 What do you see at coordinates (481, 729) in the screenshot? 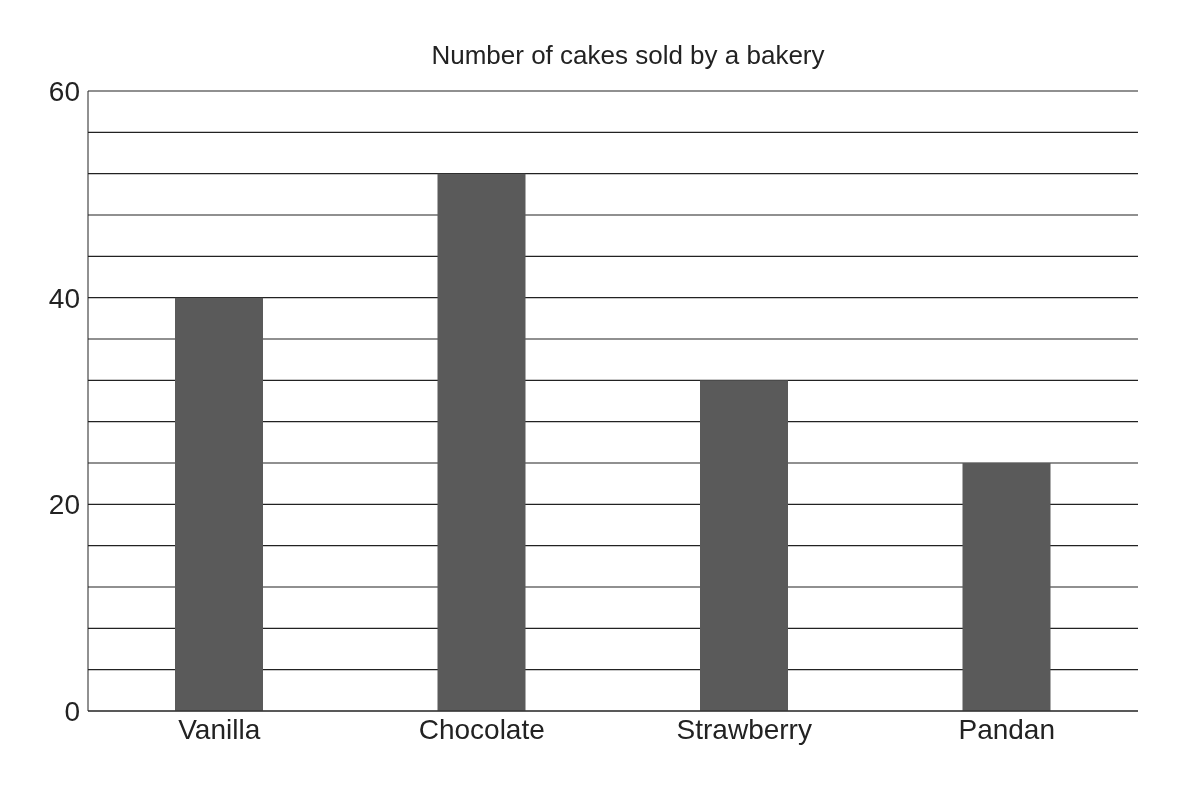
I see `x-tick-label: Chocolate` at bounding box center [481, 729].